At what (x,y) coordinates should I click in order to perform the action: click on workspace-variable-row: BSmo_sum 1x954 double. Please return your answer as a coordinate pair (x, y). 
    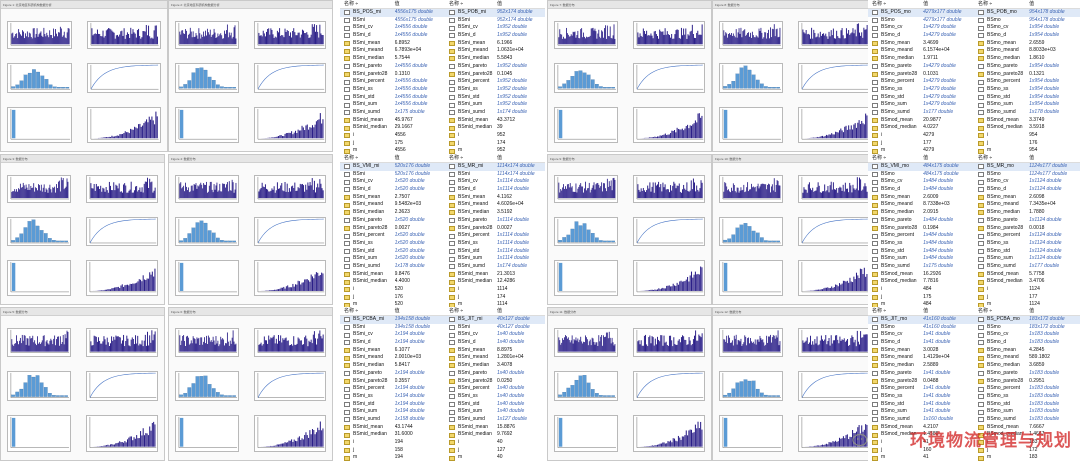
    Looking at the image, I should click on (1027, 105).